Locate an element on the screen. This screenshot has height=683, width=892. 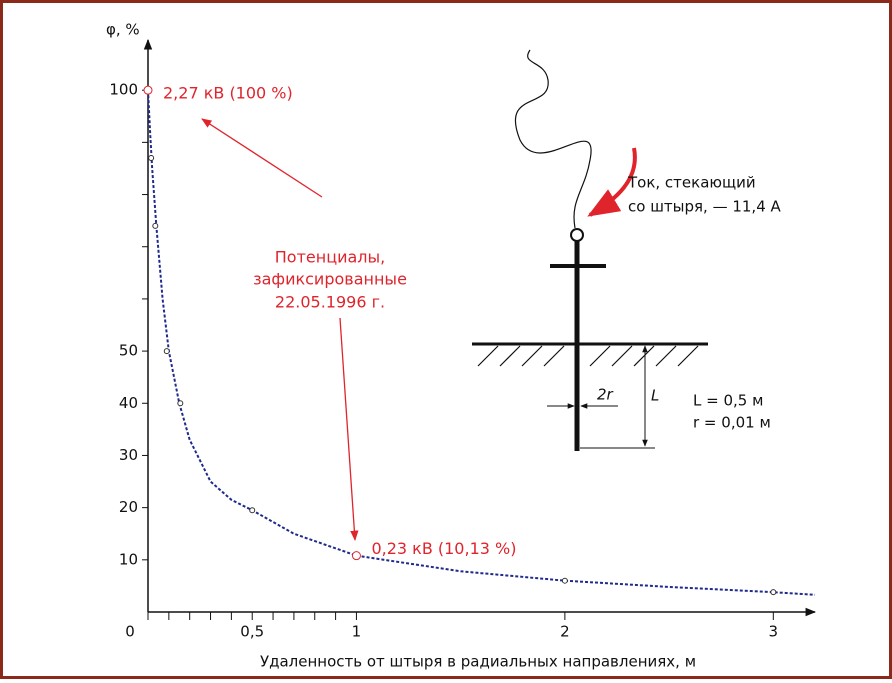
current-label: со штыря, — 11,4 А is located at coordinates (705, 207).